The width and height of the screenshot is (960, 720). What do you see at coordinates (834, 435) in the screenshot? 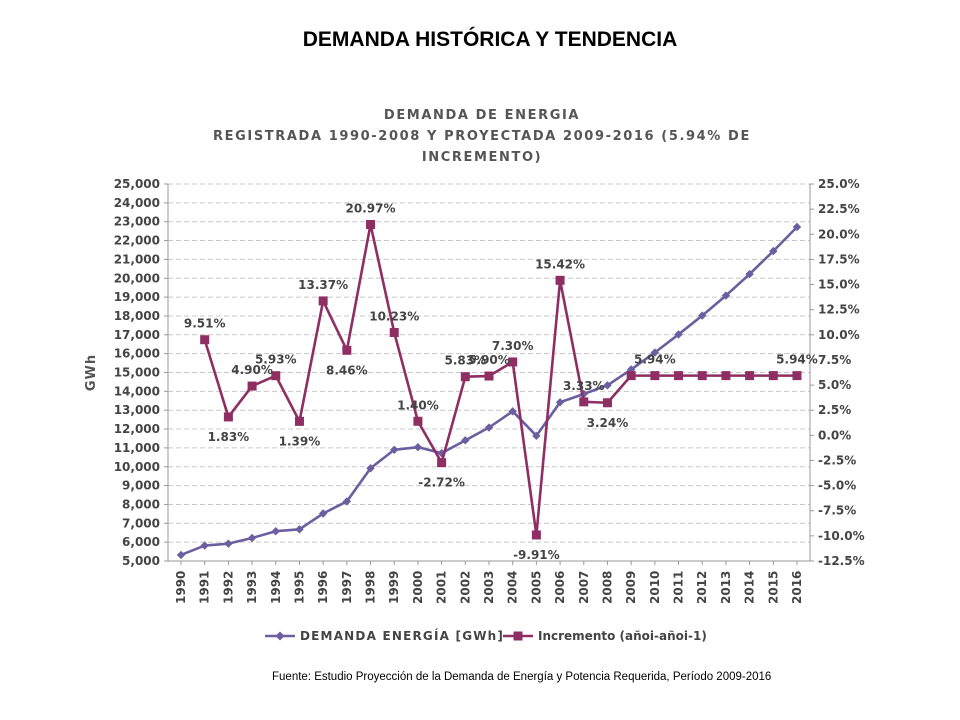
I see `right-tick-label: 0.0%` at bounding box center [834, 435].